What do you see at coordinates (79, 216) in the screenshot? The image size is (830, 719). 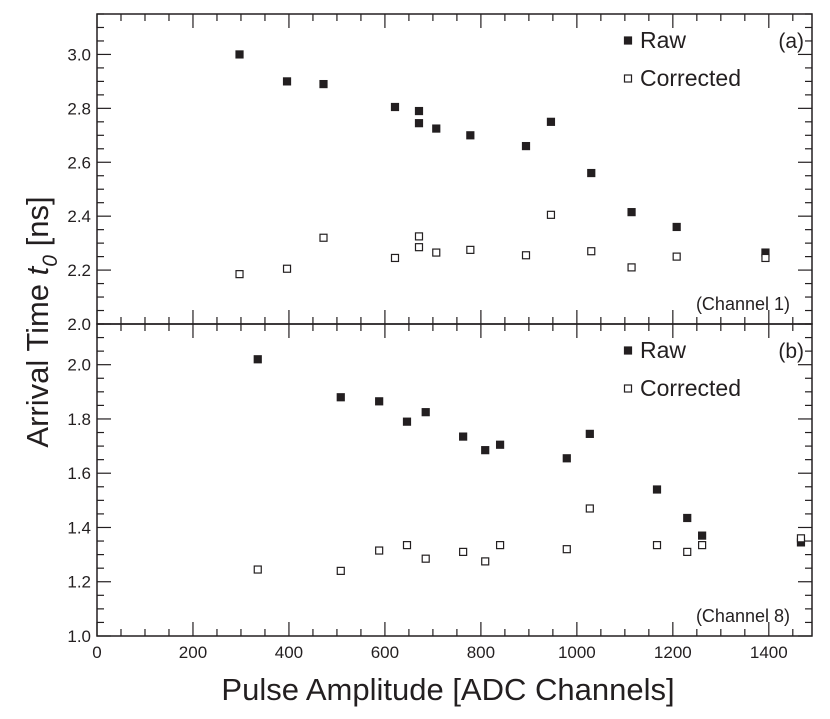 I see `y-tick-label: 2.4` at bounding box center [79, 216].